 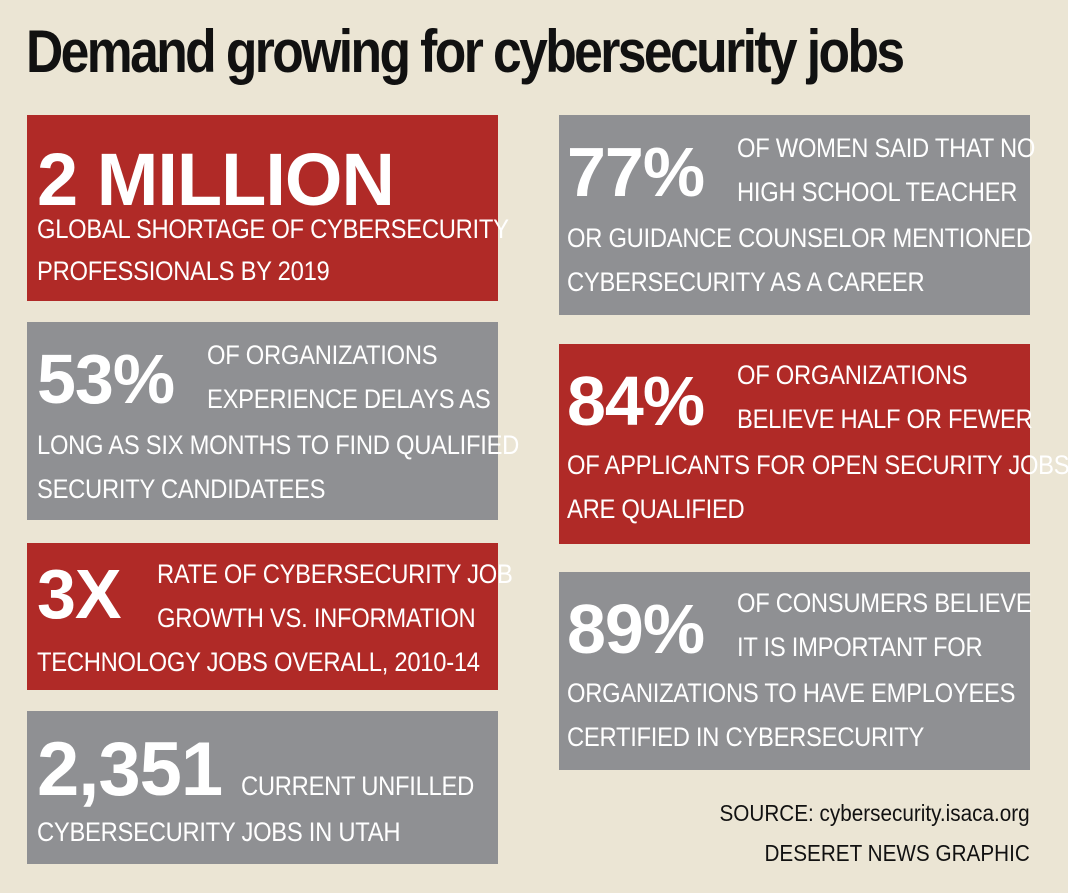 I want to click on stat-text-line: ARE QUALIFIED, so click(x=656, y=509).